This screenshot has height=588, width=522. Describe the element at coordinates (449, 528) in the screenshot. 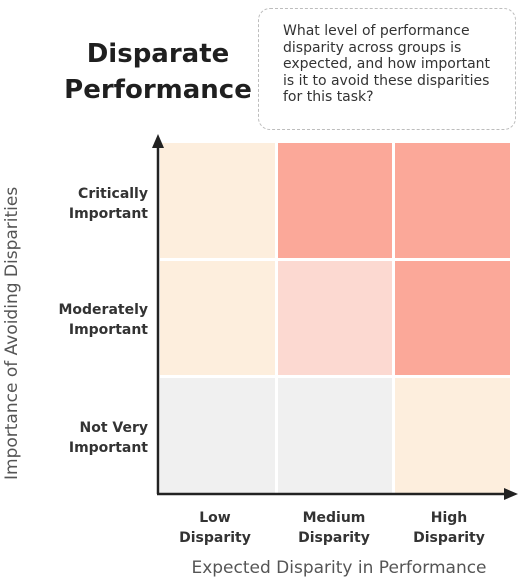

I see `column-label-high-disparity: High Disparity` at that location.